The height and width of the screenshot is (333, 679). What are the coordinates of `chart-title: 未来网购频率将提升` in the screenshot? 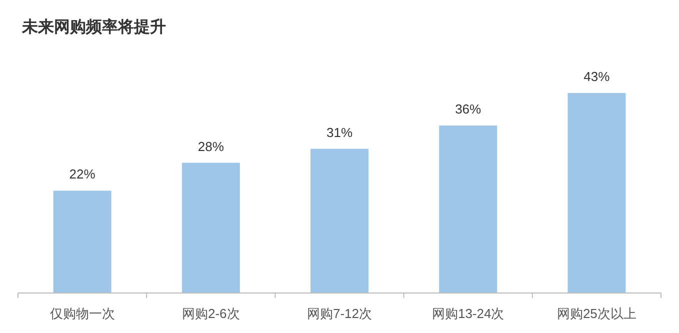 It's located at (93, 26).